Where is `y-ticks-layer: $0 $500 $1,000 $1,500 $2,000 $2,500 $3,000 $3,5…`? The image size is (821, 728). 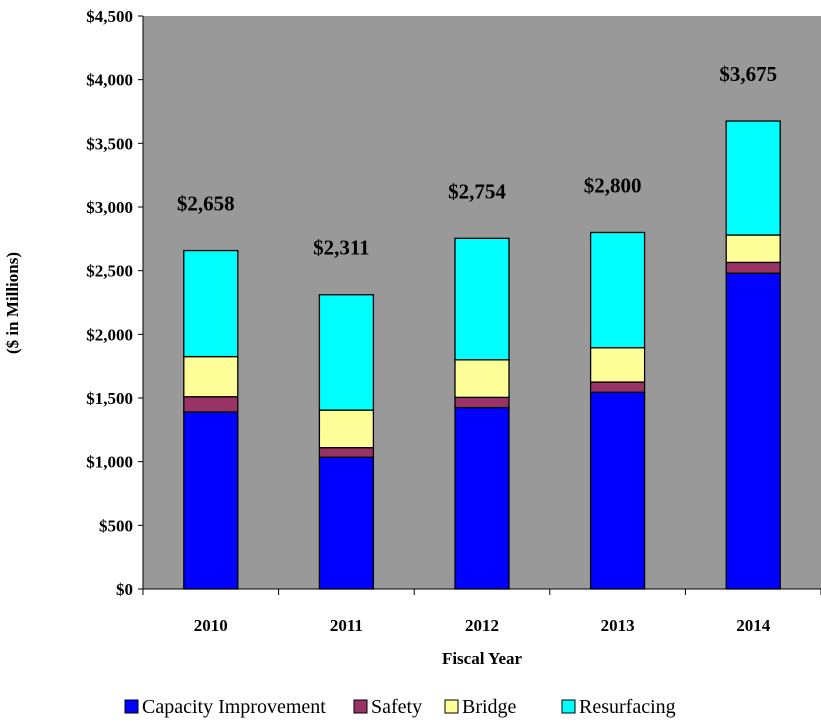
y-ticks-layer: $0 $500 $1,000 $1,500 $2,000 $2,500 $3,000 $3,5… is located at coordinates (114, 303).